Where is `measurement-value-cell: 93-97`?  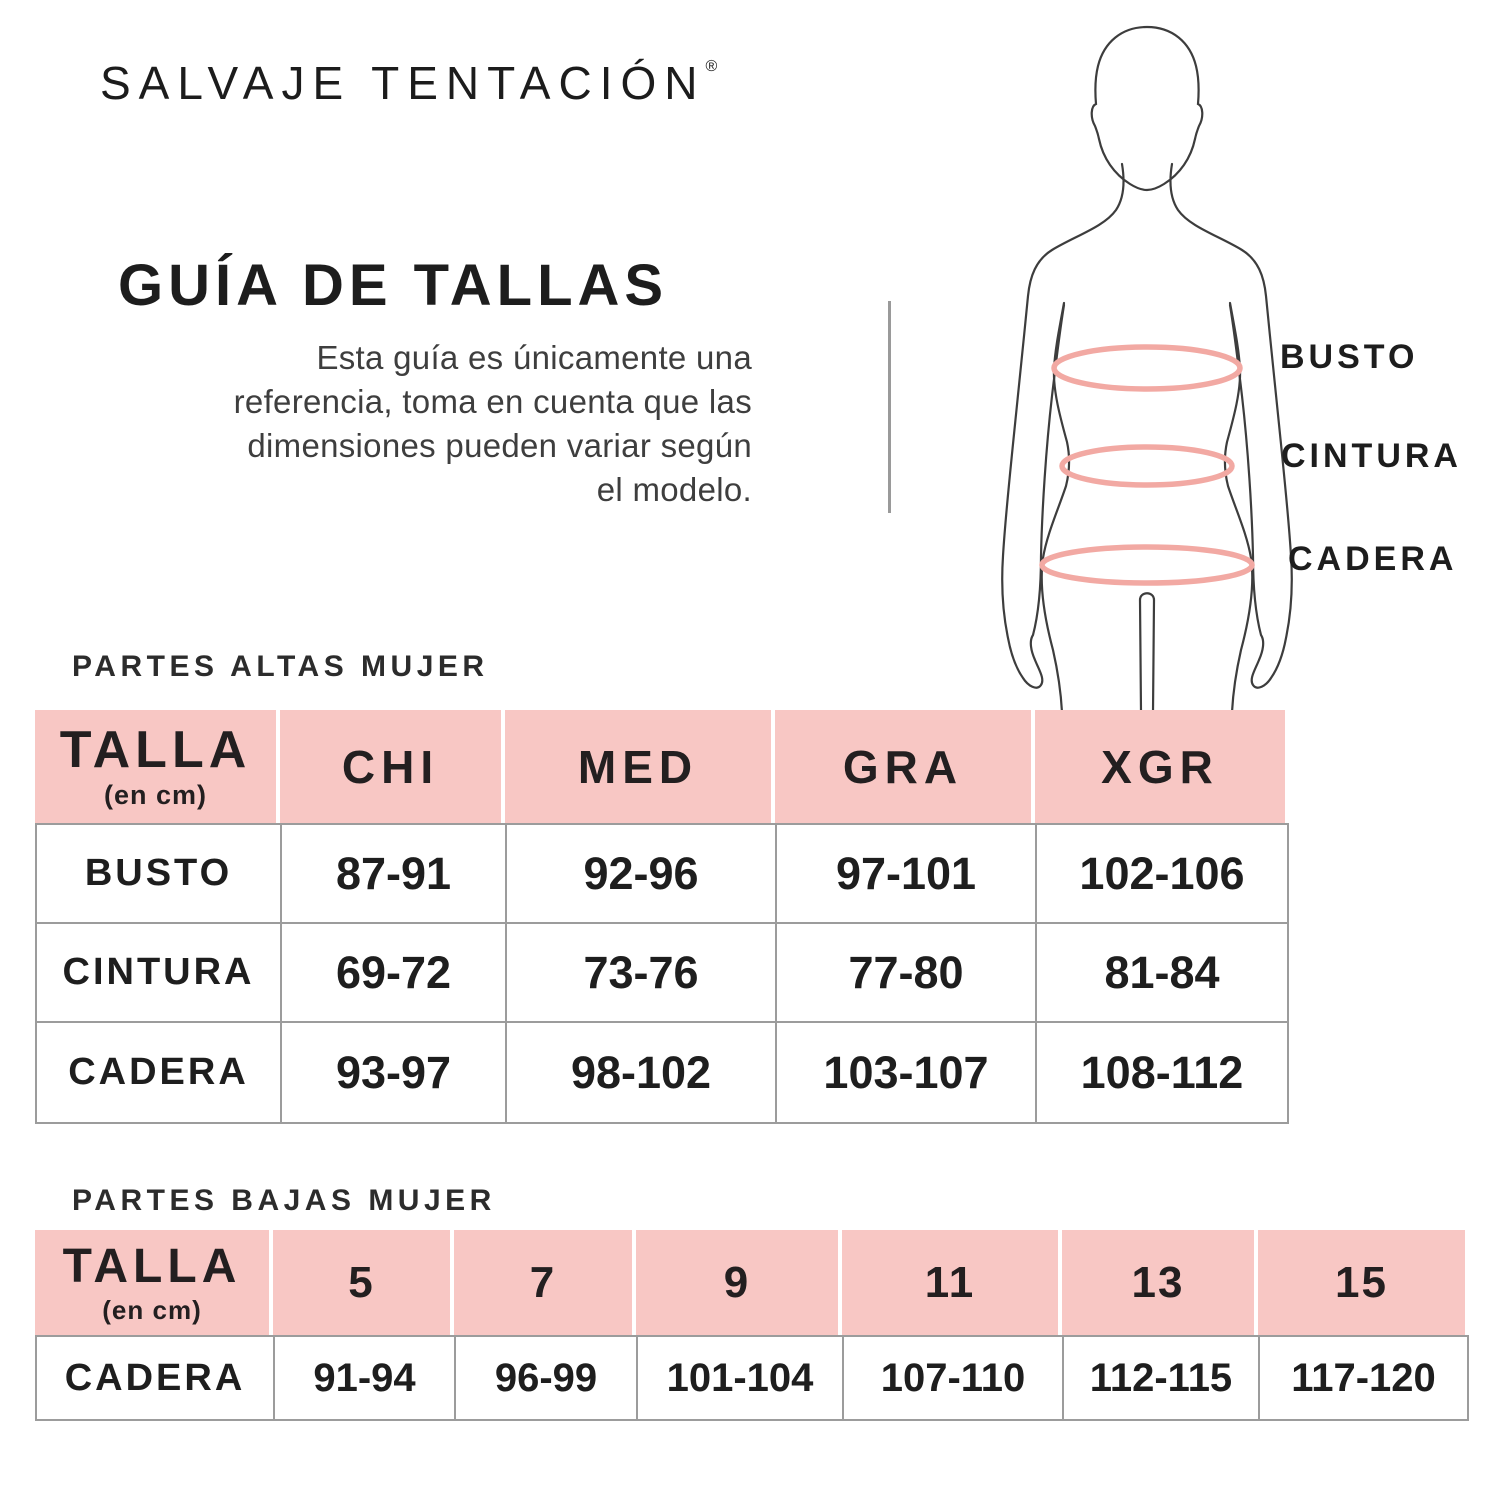
measurement-value-cell: 93-97 is located at coordinates (394, 1072).